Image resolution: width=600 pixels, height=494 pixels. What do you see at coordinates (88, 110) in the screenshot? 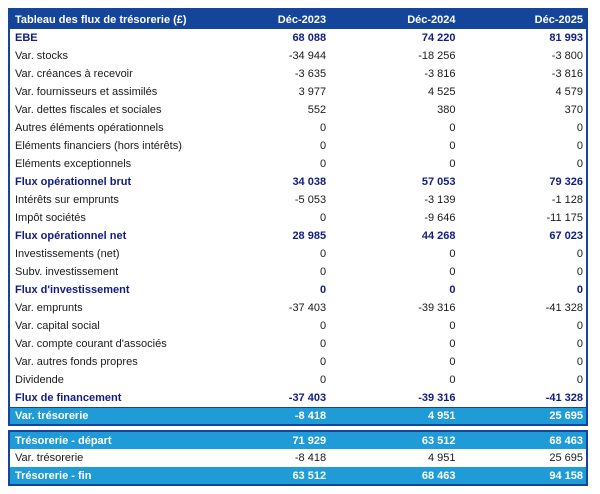
I see `row-label: Var. dettes fiscales et sociales` at bounding box center [88, 110].